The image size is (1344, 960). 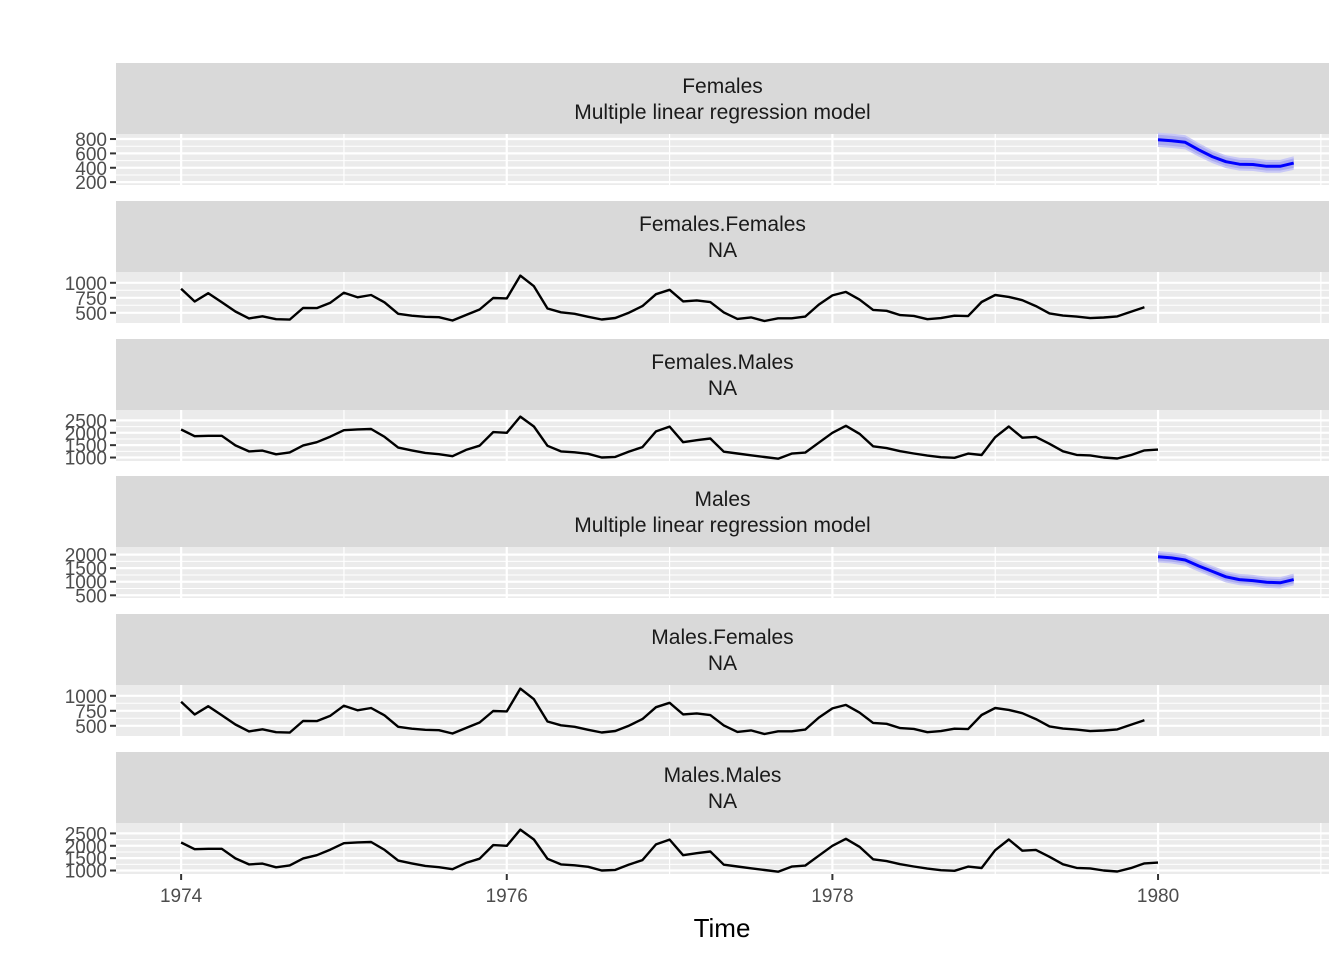 I want to click on y-tick-label: 400, so click(x=91, y=169).